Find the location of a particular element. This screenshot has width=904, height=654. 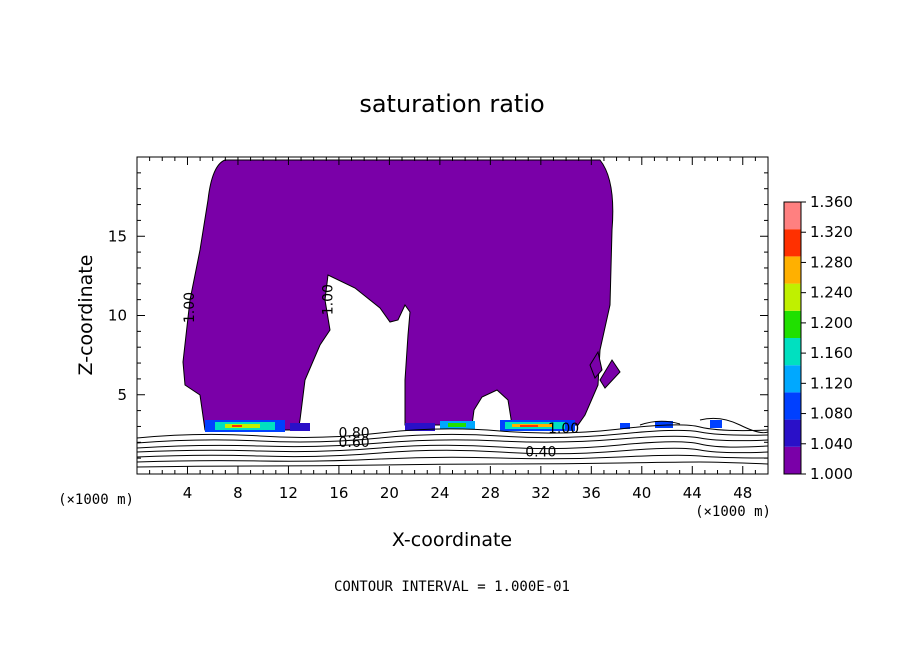

x-tick-label: 44 is located at coordinates (692, 493).